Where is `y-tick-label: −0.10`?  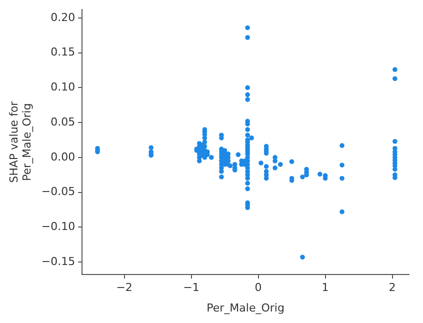
y-tick-label: −0.10 is located at coordinates (58, 227).